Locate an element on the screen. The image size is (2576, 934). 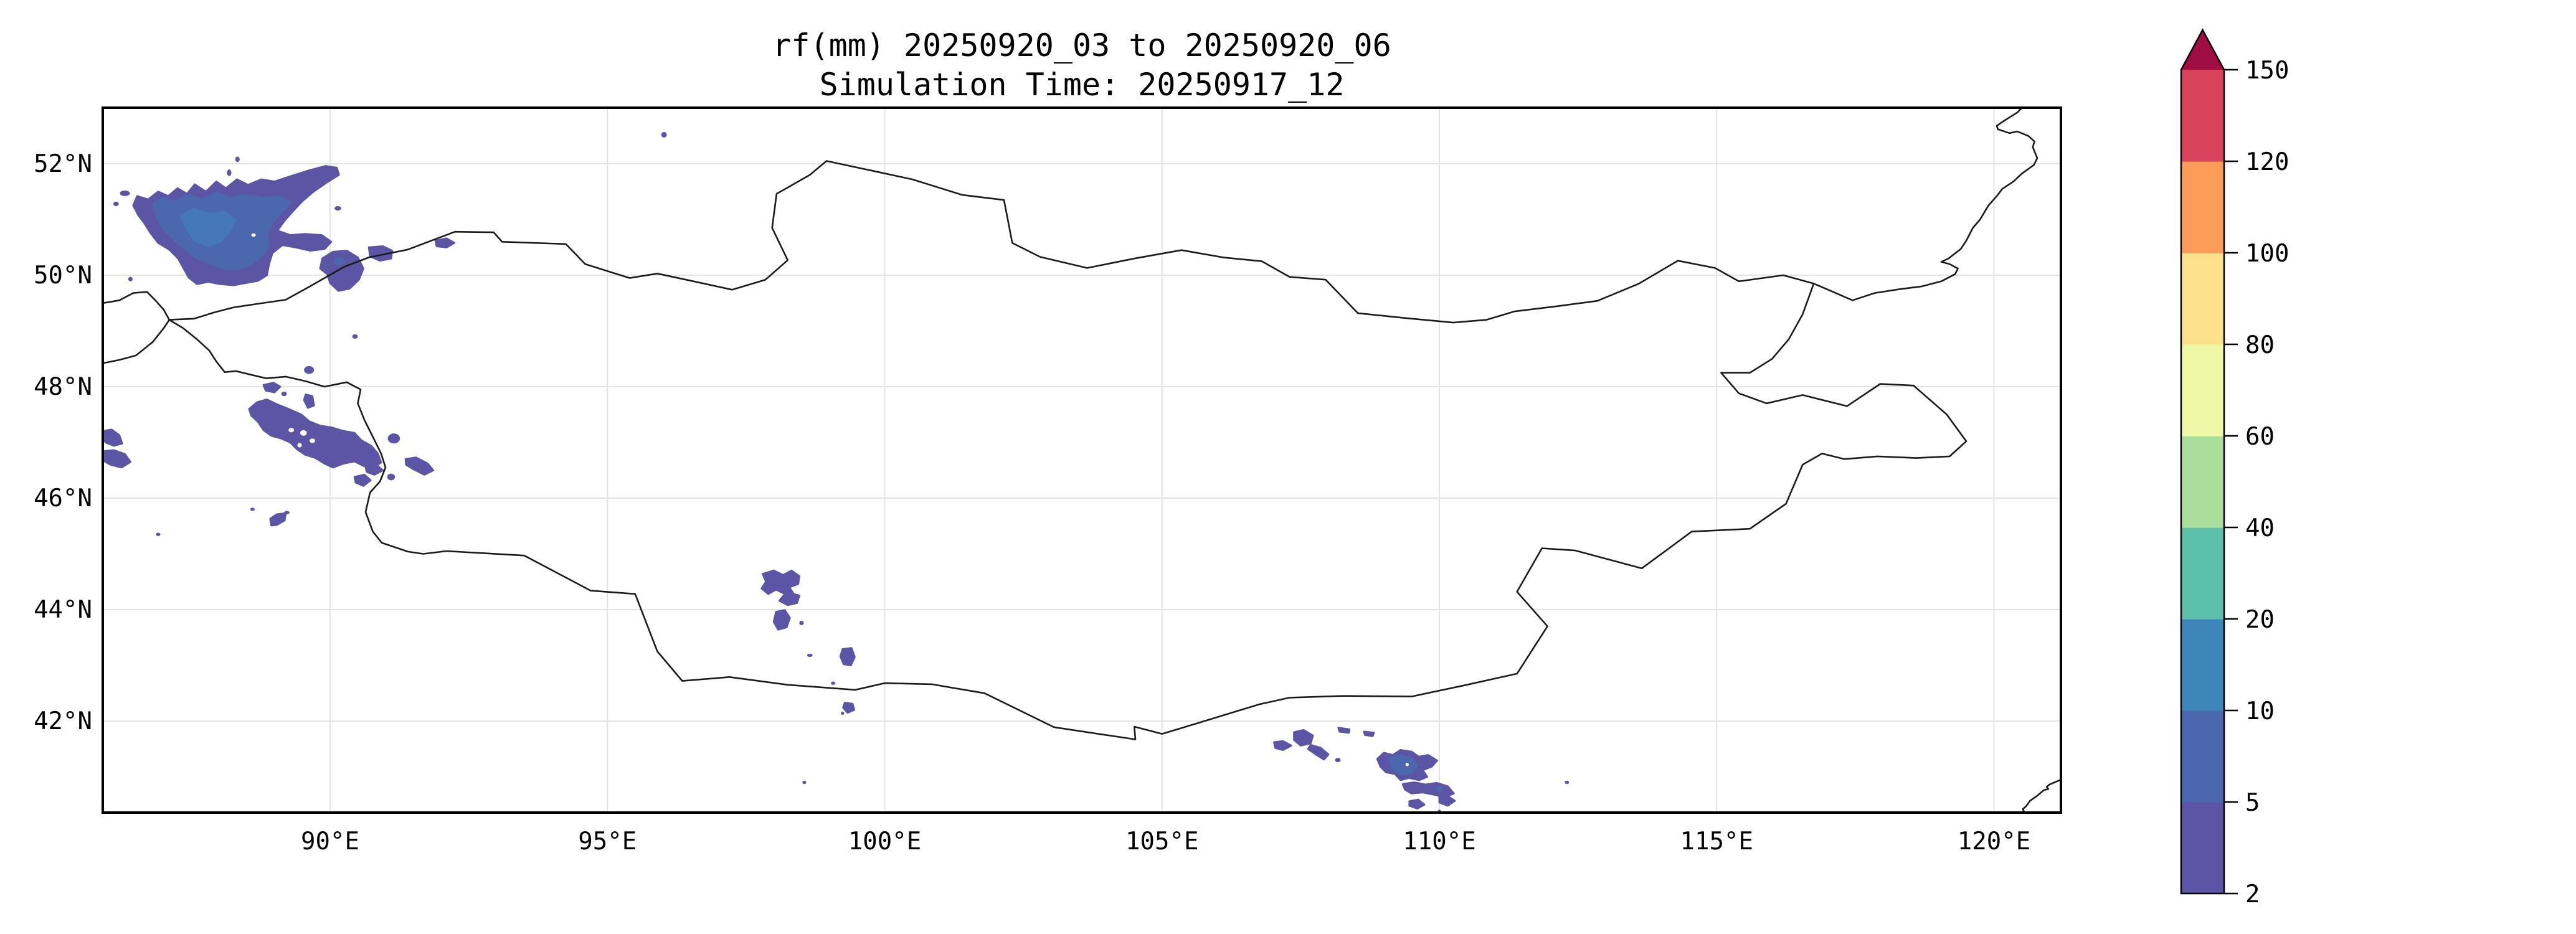
rain-patch-nw-blob-core is located at coordinates (208, 227).